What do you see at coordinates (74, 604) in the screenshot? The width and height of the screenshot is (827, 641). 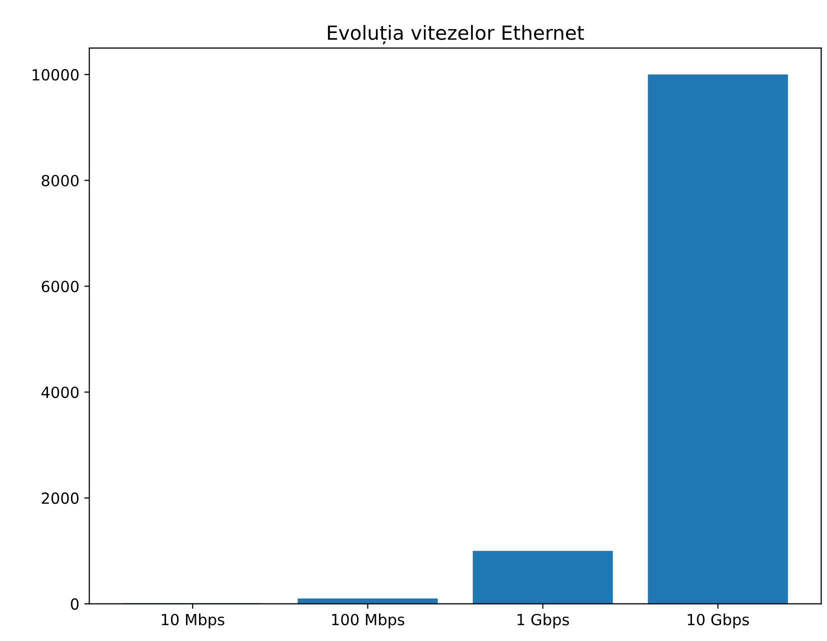 I see `y-tick-label: 0` at bounding box center [74, 604].